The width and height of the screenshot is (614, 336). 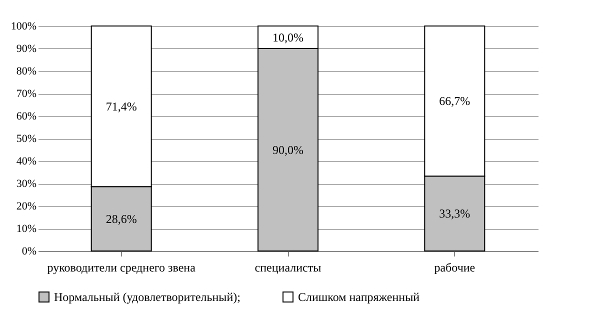 What do you see at coordinates (288, 149) in the screenshot?
I see `data-label: 90,0%` at bounding box center [288, 149].